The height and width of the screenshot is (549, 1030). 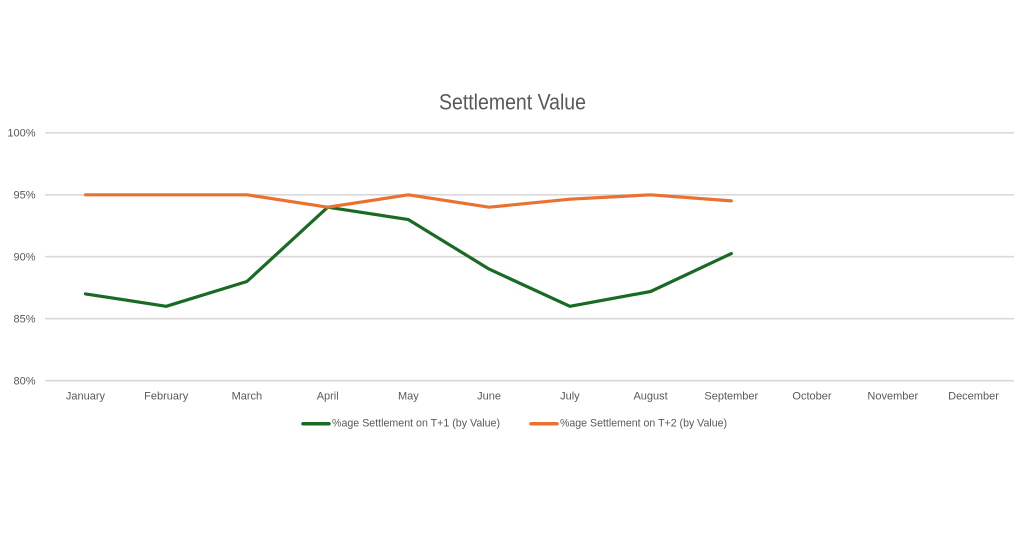 I want to click on svg-text: Settlement Value, so click(x=512, y=102).